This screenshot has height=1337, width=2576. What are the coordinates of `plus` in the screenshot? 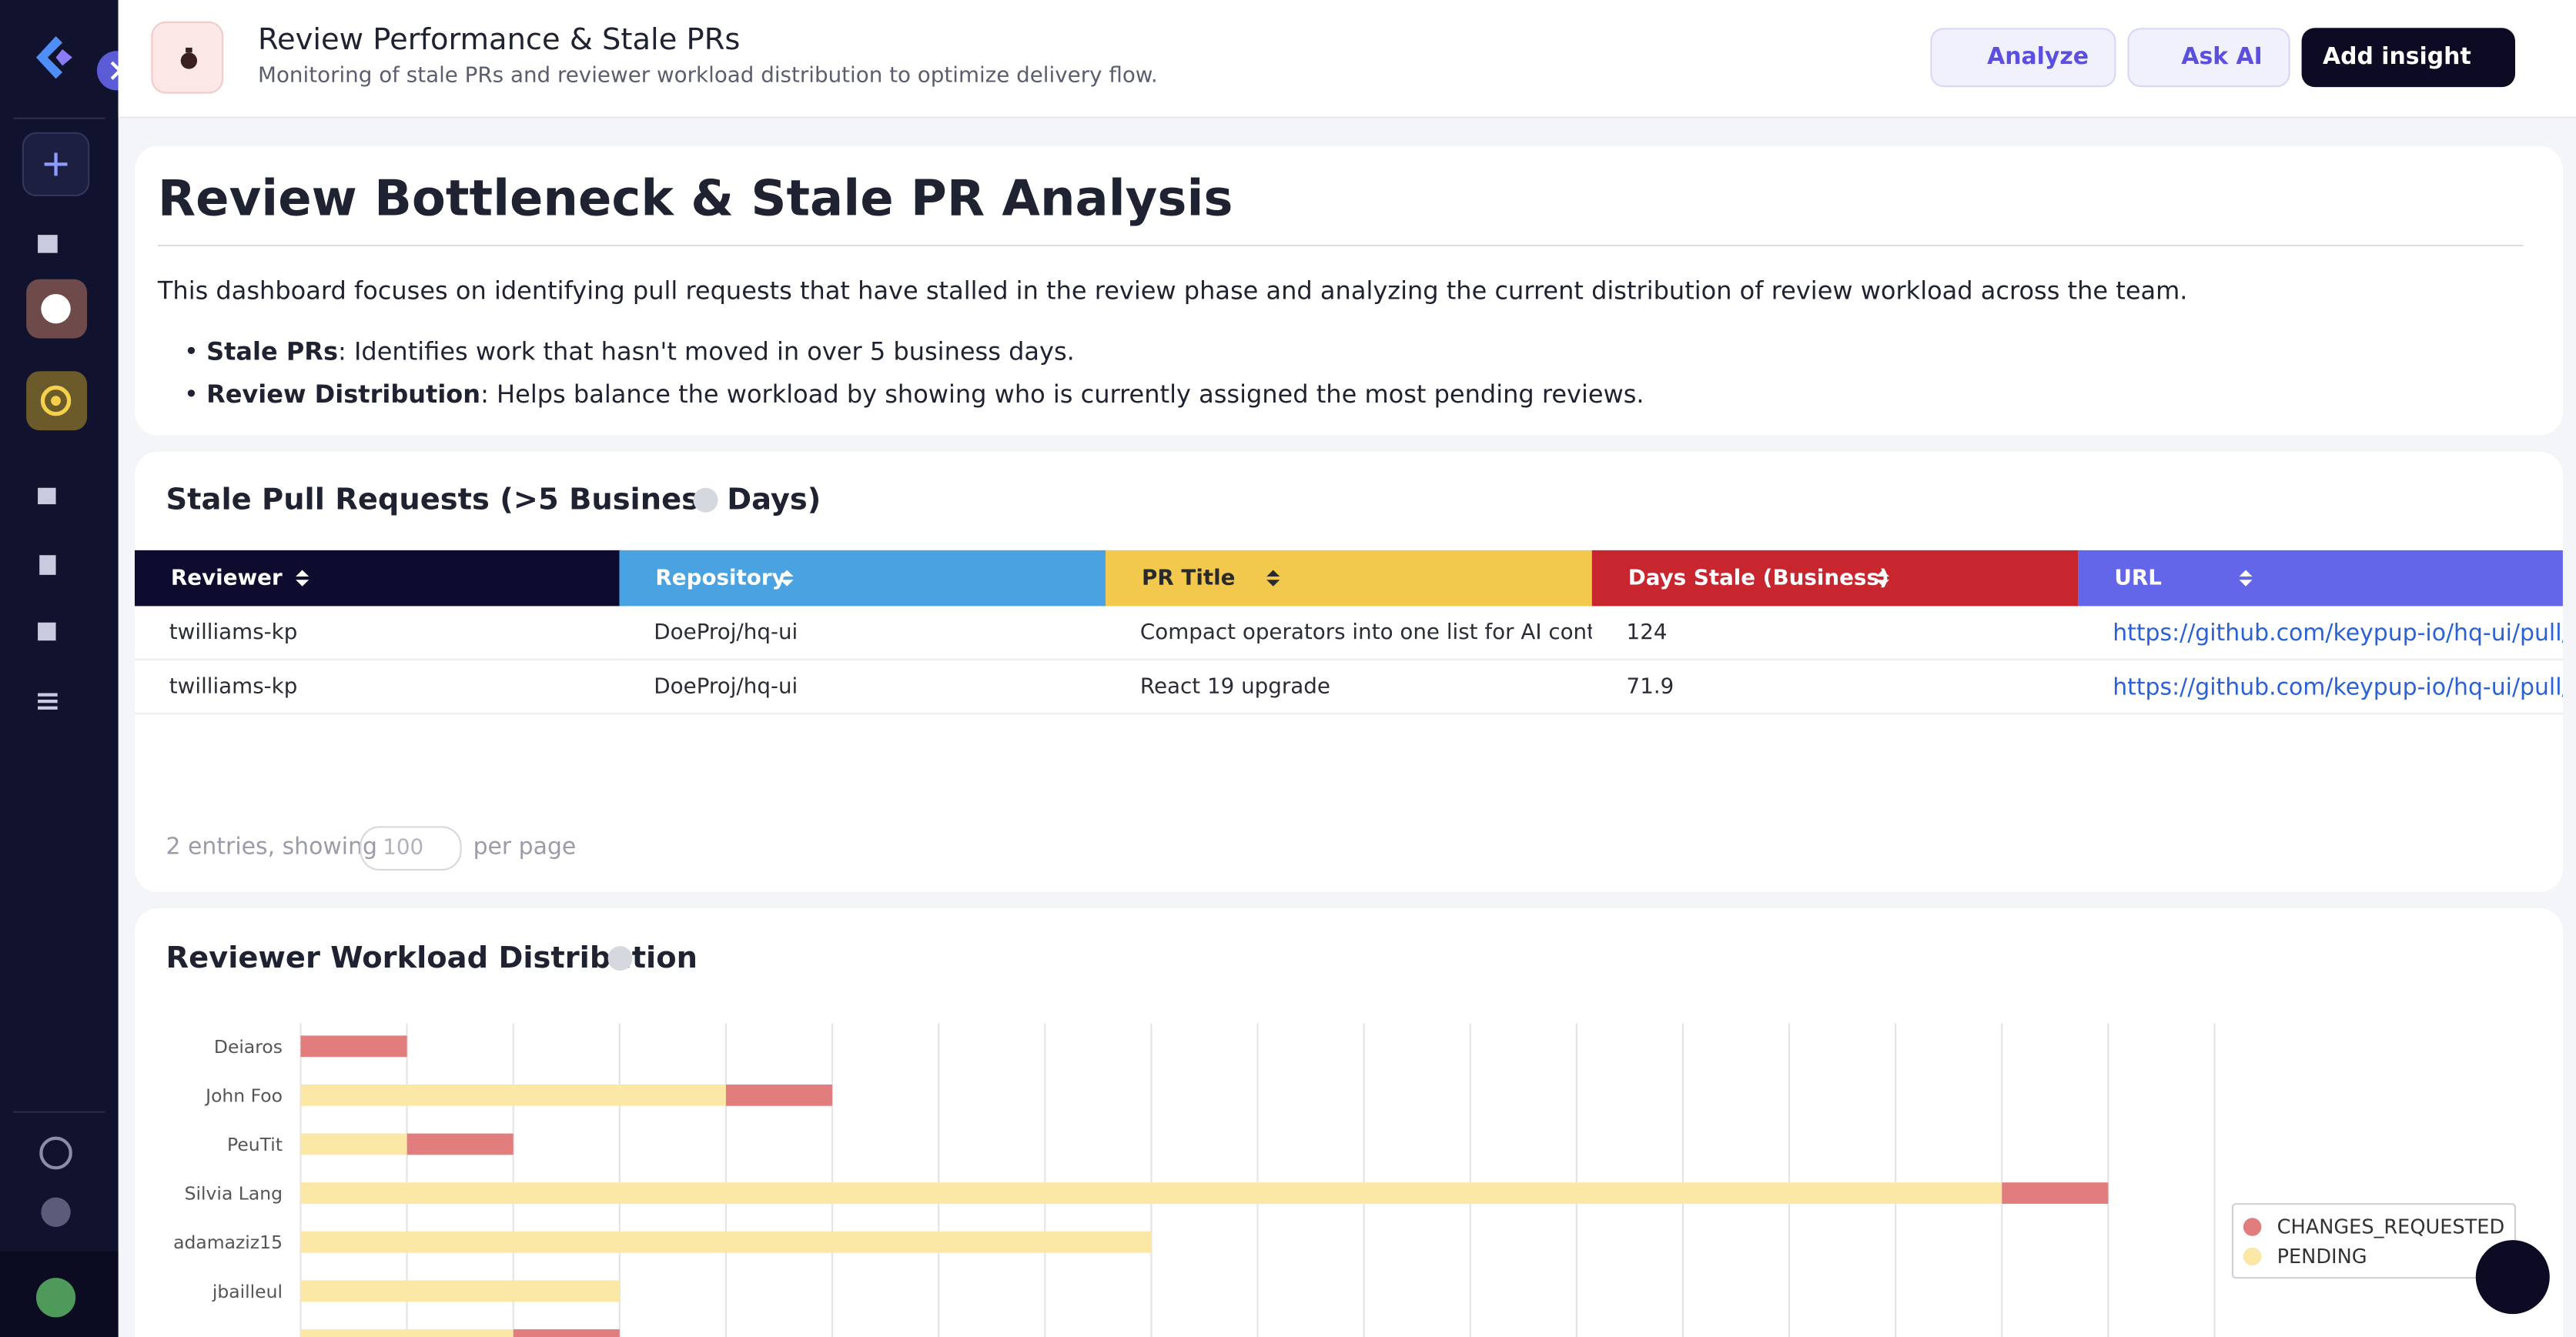 It's located at (56, 164).